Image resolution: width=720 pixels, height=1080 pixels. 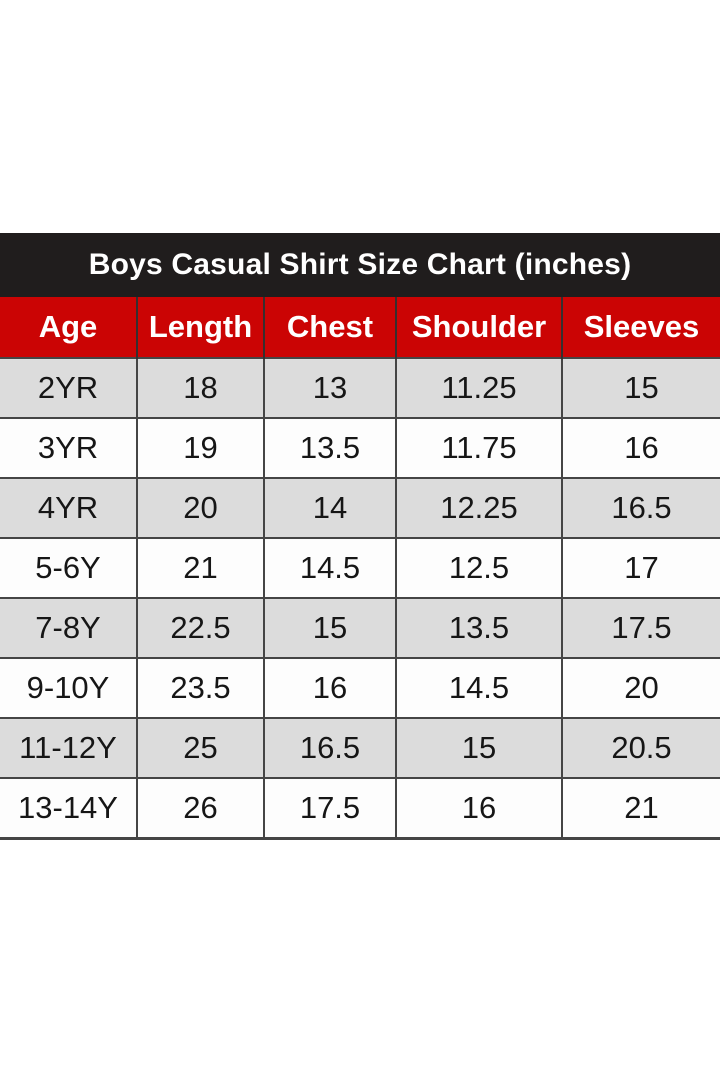 I want to click on cell-chest: 14, so click(x=329, y=507).